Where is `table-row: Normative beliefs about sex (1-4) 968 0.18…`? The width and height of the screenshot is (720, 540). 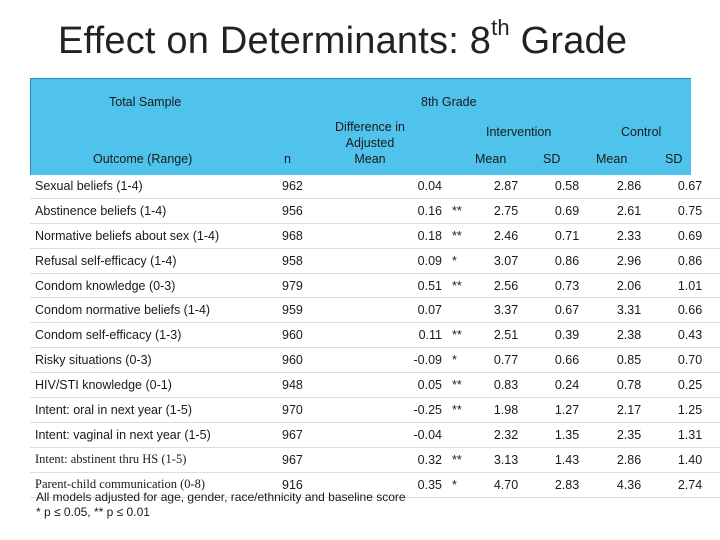 table-row: Normative beliefs about sex (1-4) 968 0.18… is located at coordinates (375, 236).